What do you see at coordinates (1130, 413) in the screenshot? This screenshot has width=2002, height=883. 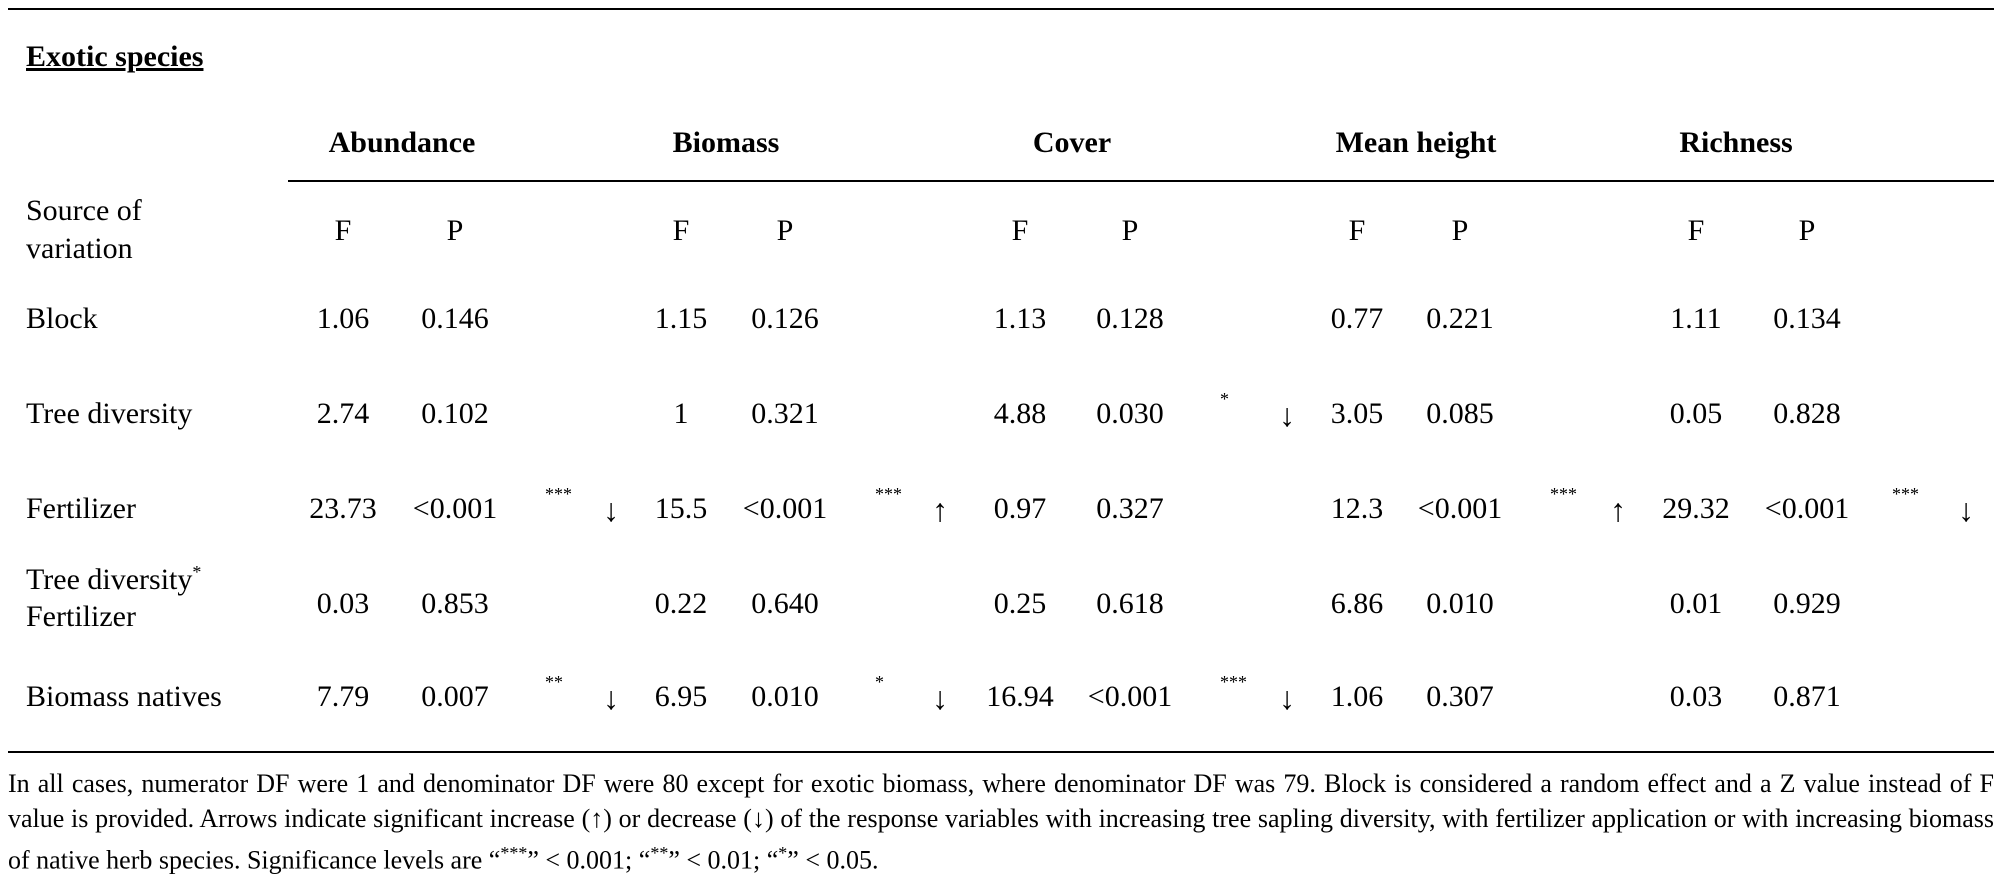 I see `p-value: 0.030` at bounding box center [1130, 413].